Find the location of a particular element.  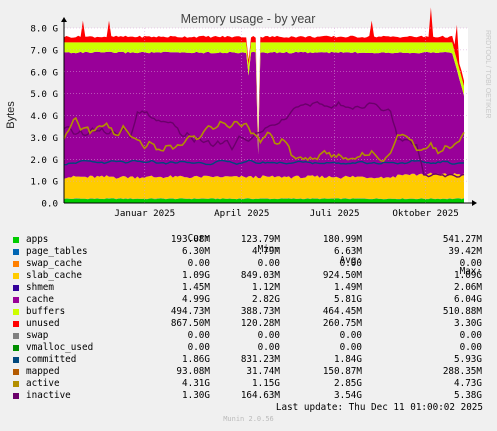

legend-max: 1.09G is located at coordinates (468, 275).